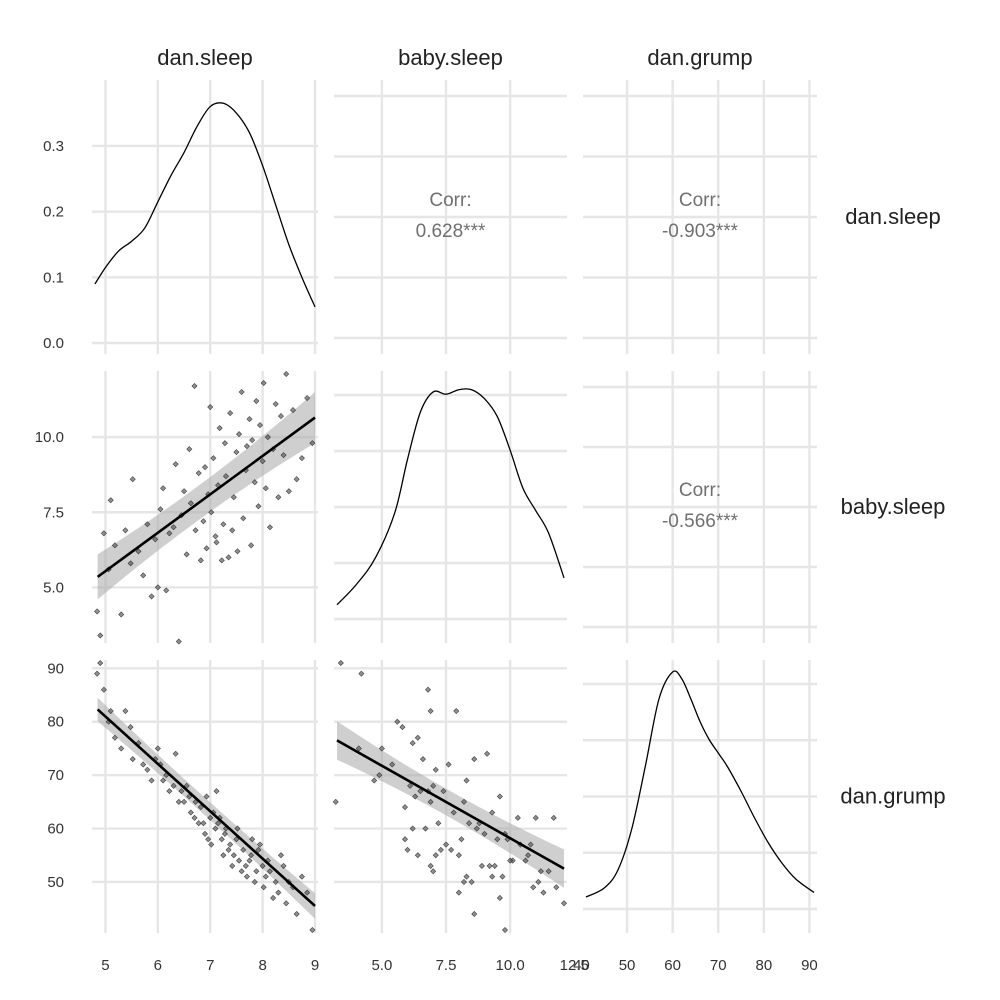 Image resolution: width=1000 pixels, height=1000 pixels. Describe the element at coordinates (55, 668) in the screenshot. I see `y-tick-label-dan.grump: 90` at that location.